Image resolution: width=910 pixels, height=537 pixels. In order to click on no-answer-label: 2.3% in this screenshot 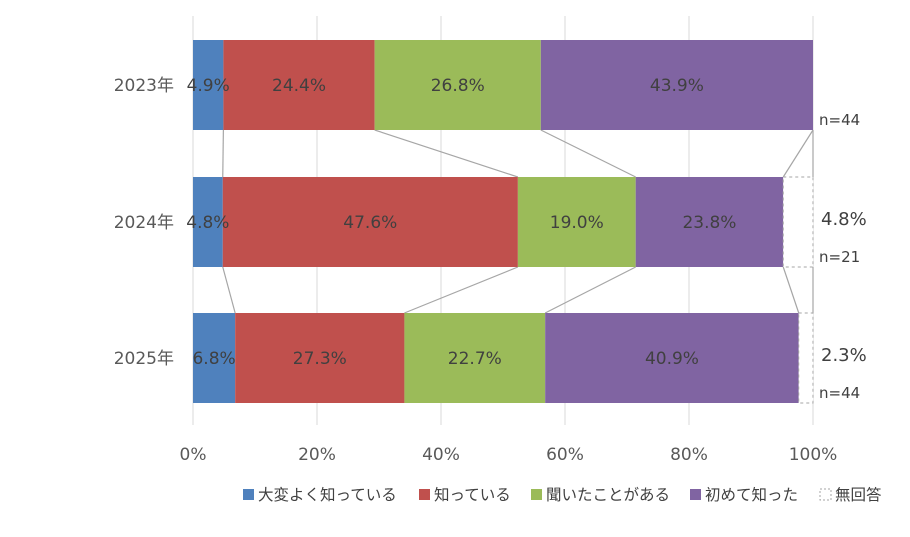, I will do `click(844, 355)`.